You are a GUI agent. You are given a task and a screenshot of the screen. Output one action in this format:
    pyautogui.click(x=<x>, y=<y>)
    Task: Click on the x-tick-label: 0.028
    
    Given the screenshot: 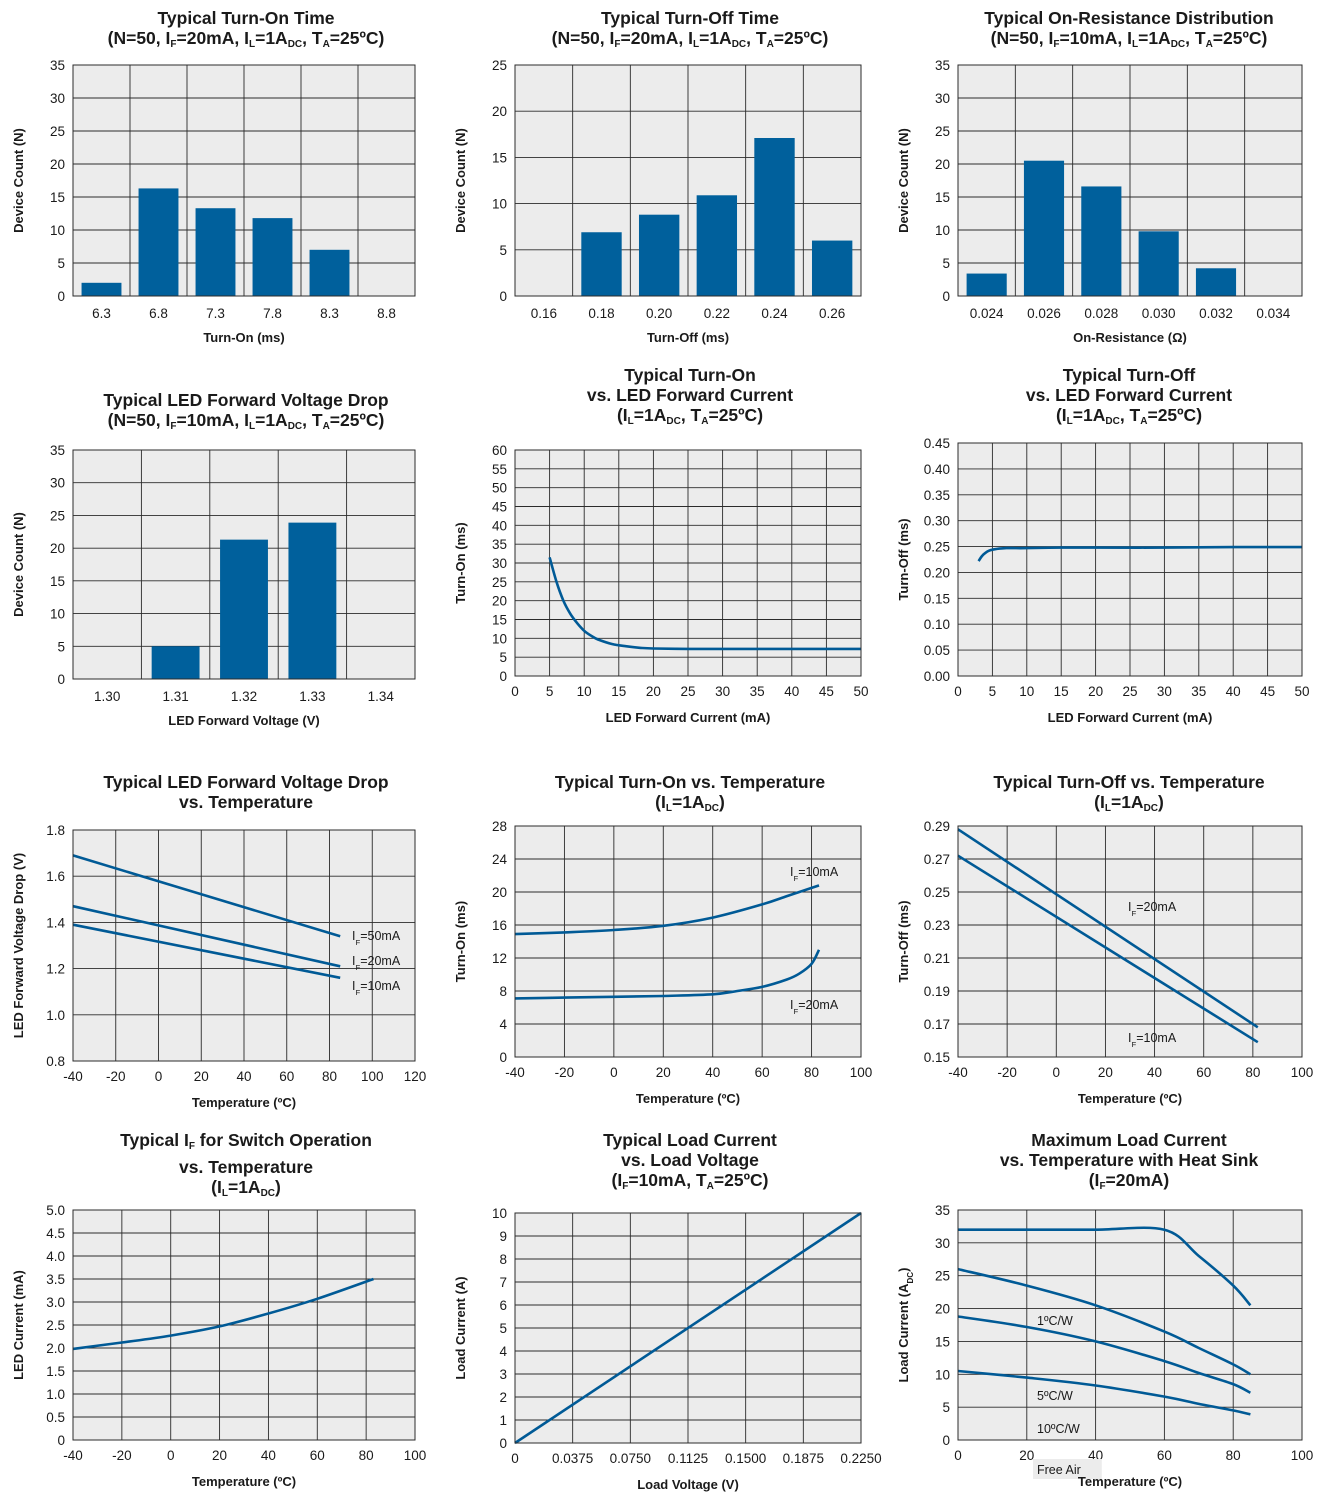 What is the action you would take?
    pyautogui.click(x=1101, y=313)
    